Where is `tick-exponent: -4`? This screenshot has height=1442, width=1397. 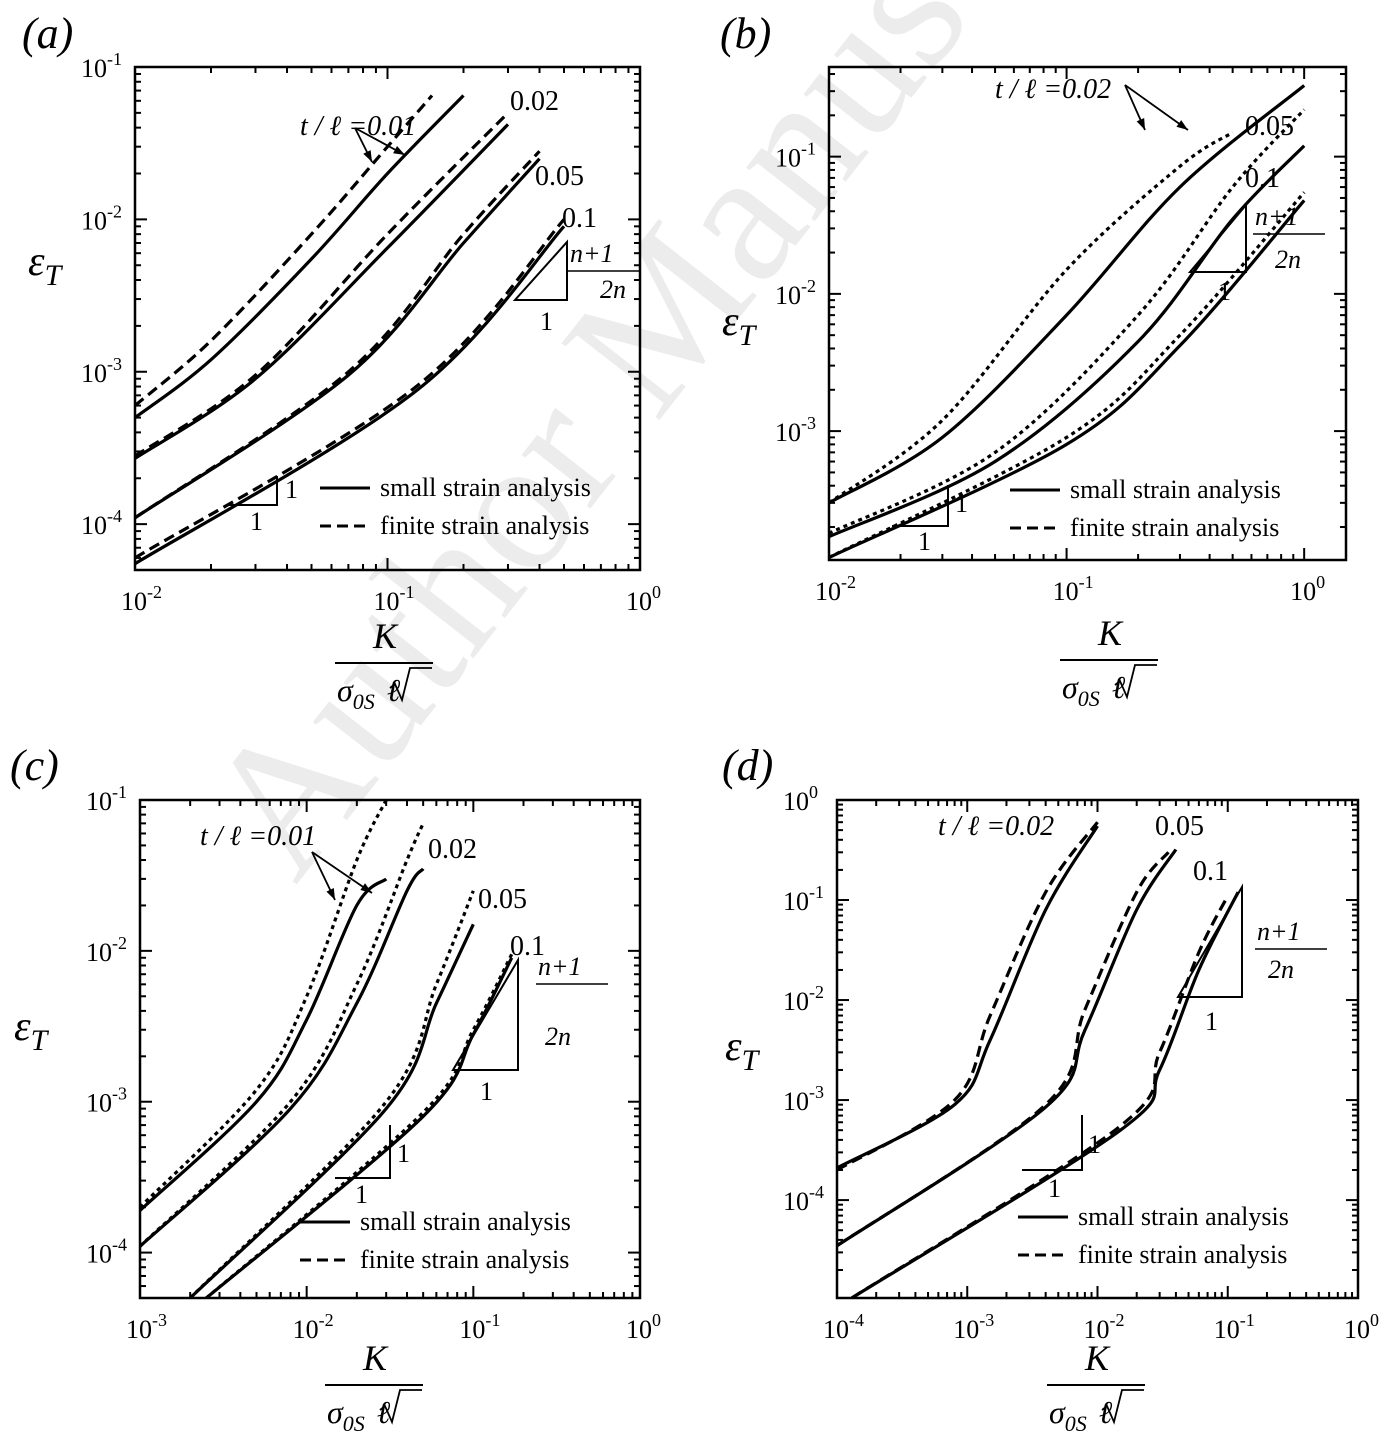 tick-exponent: -4 is located at coordinates (816, 1192).